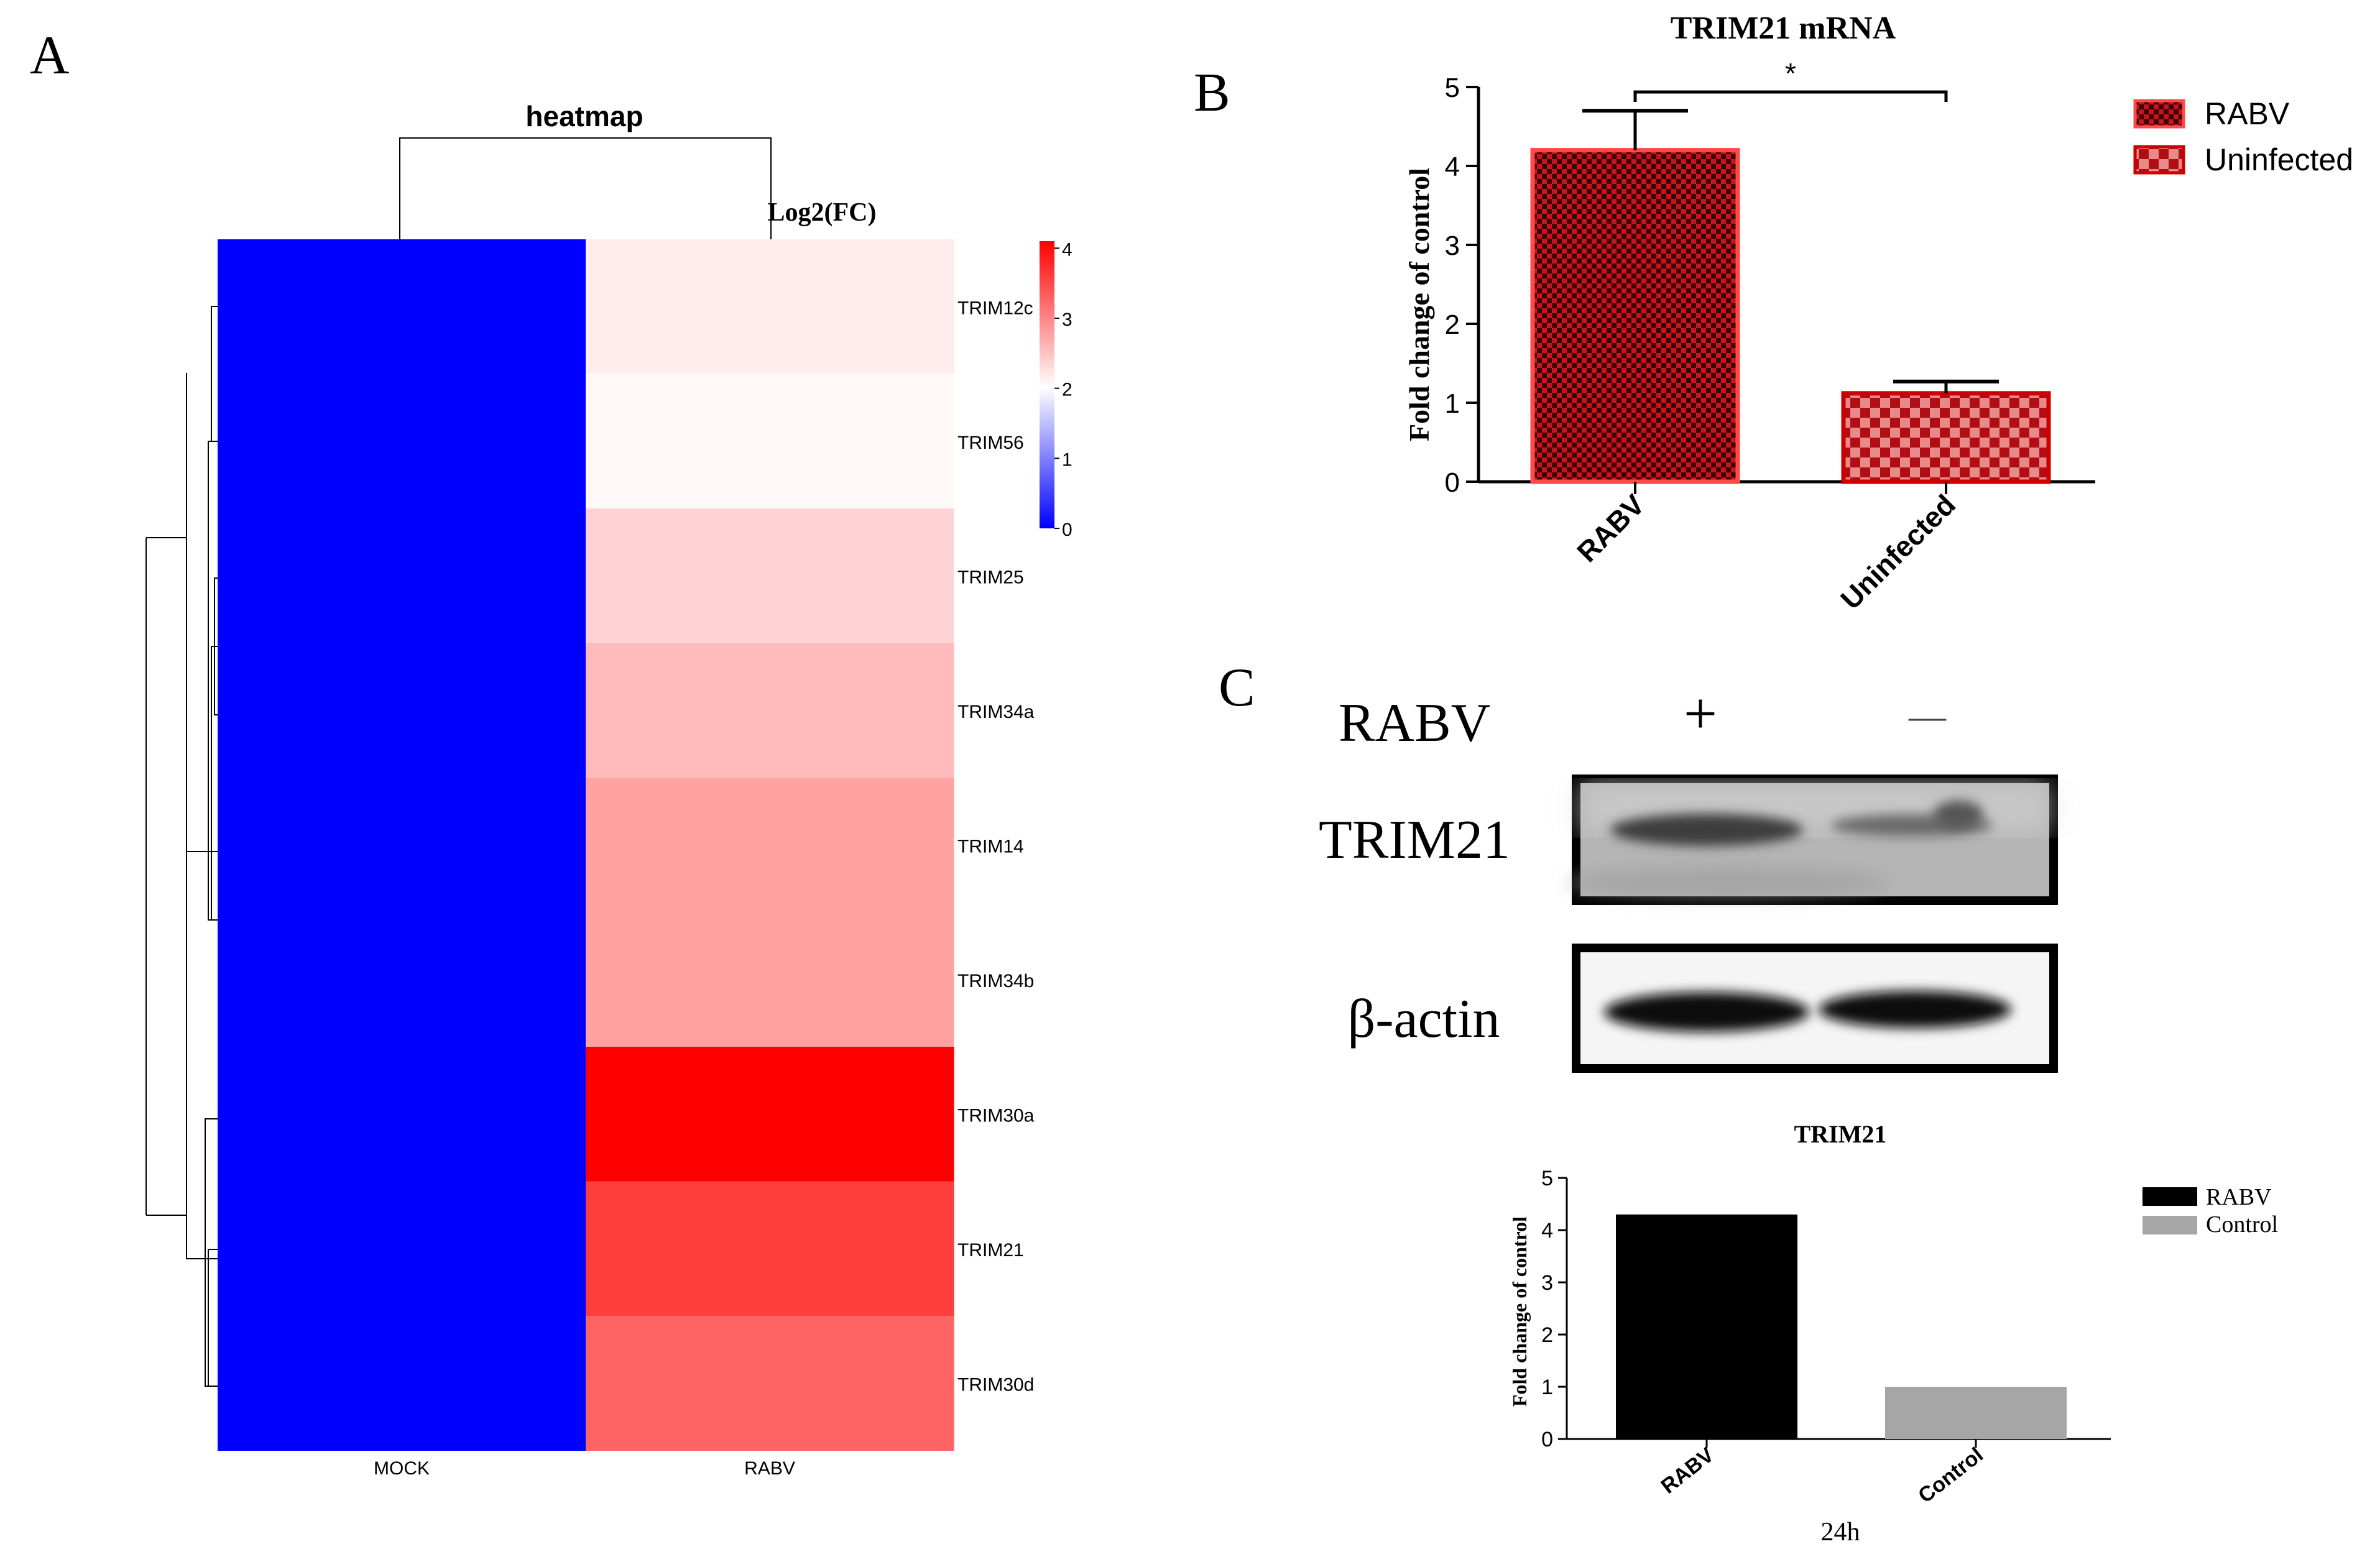 The image size is (2380, 1549). What do you see at coordinates (2159, 114) in the screenshot?
I see `mrna-legend-swatch-rabv` at bounding box center [2159, 114].